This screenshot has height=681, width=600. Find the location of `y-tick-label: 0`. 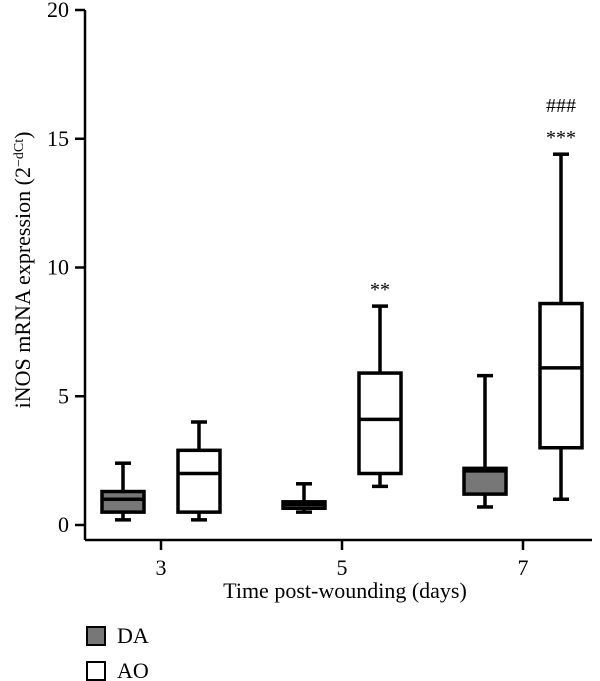

y-tick-label: 0 is located at coordinates (63, 524).